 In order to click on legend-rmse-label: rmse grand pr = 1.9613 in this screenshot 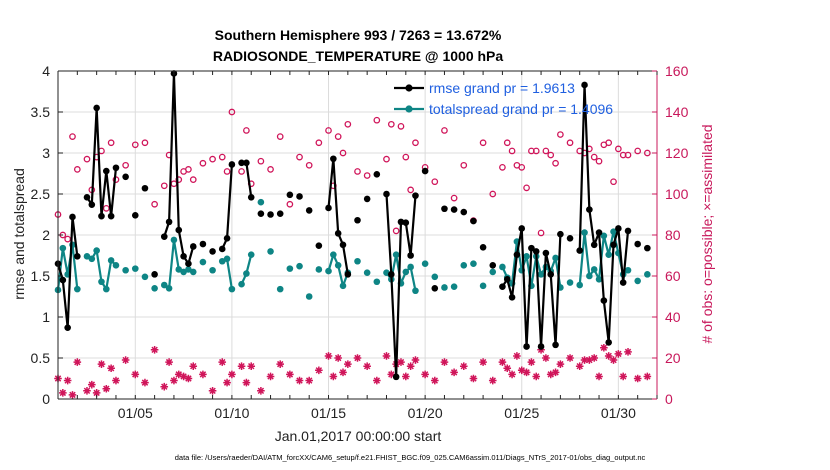, I will do `click(502, 88)`.